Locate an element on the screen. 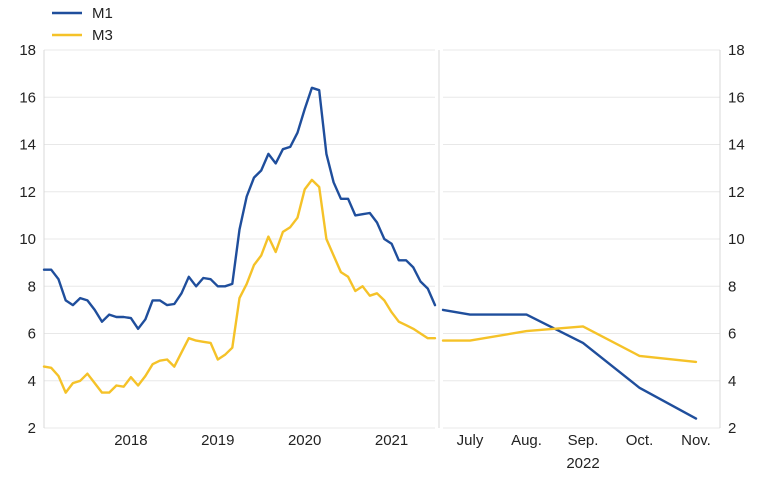 The width and height of the screenshot is (760, 480). x-tick-label-right: Oct. is located at coordinates (640, 440).